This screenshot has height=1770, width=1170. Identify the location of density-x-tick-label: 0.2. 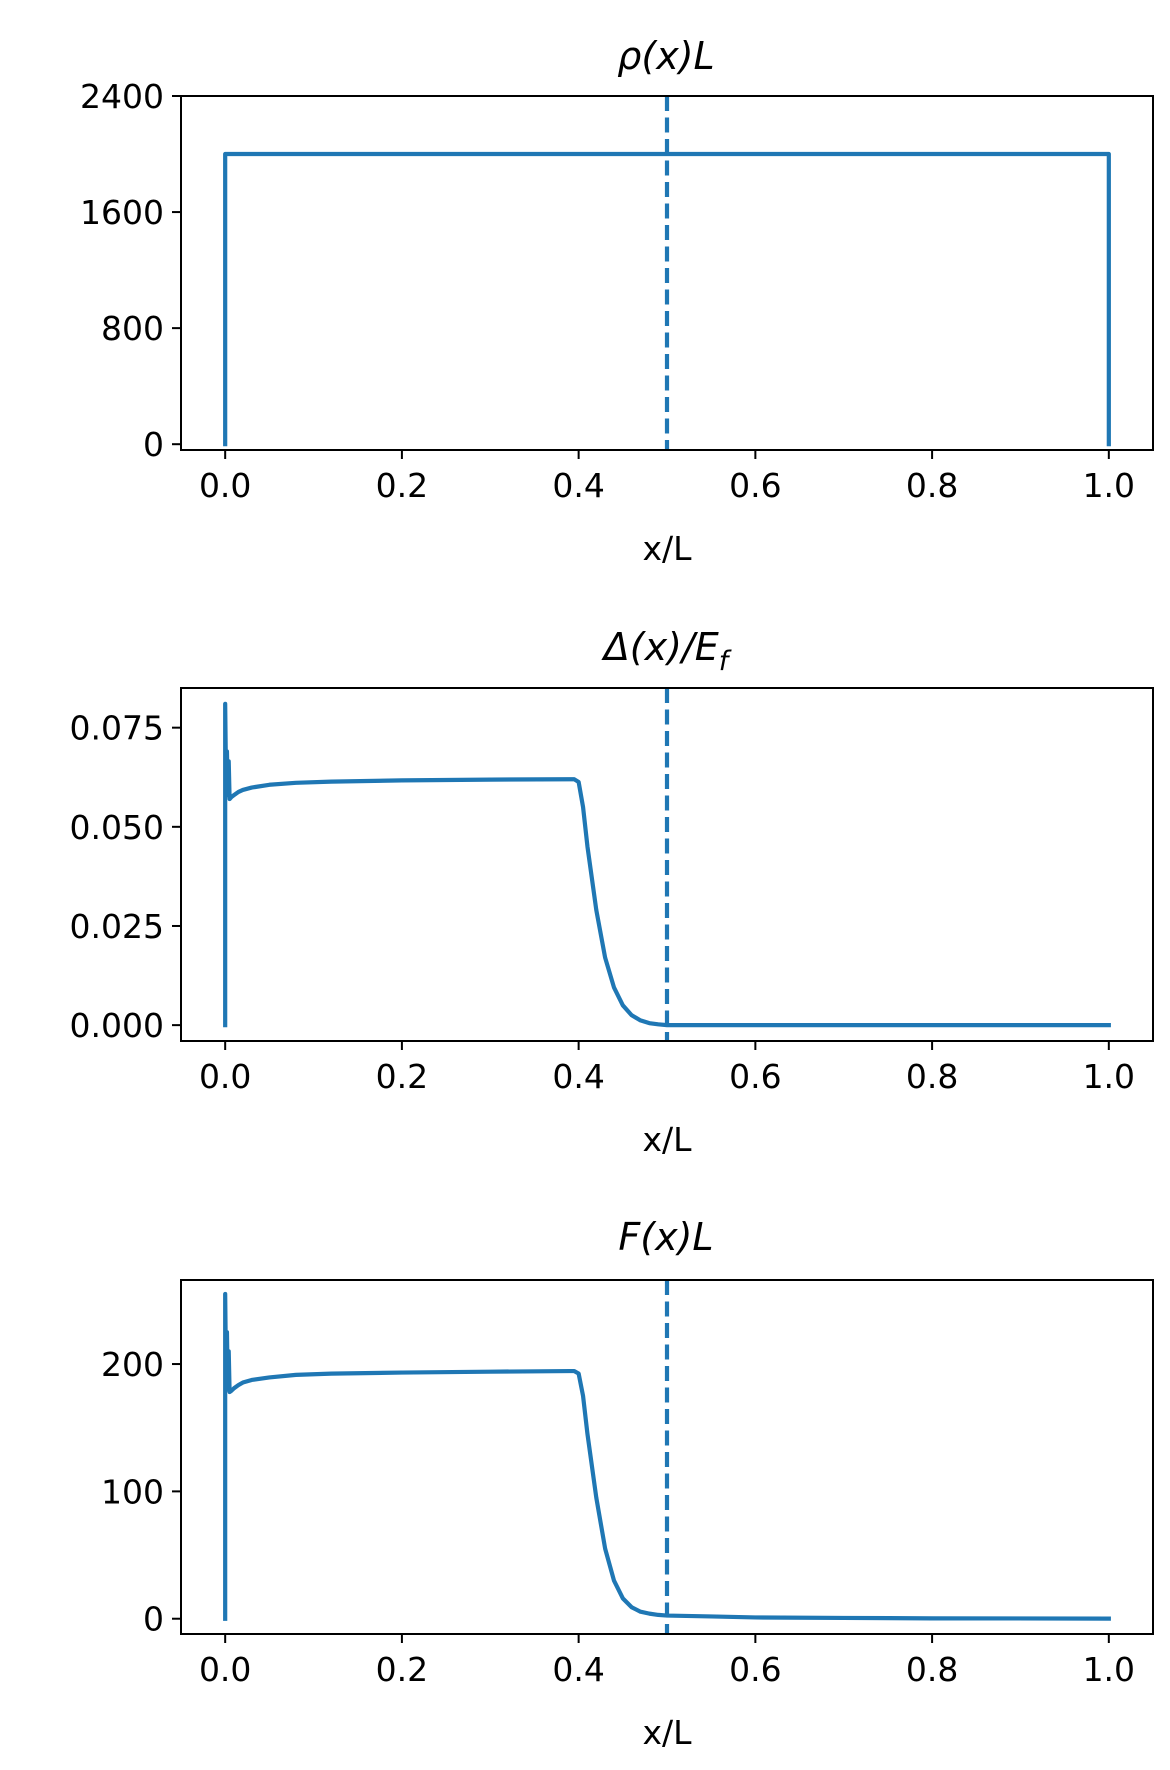
(402, 485).